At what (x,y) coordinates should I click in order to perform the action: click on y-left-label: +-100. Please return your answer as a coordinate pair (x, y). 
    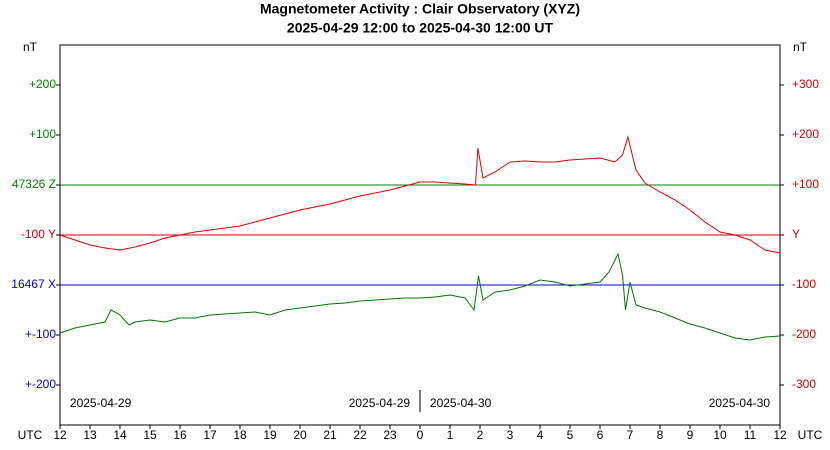
    Looking at the image, I should click on (40, 334).